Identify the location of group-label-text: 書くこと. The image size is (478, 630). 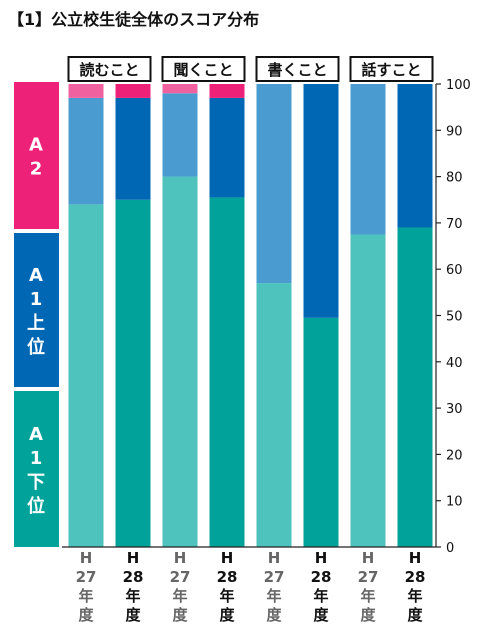
(297, 70).